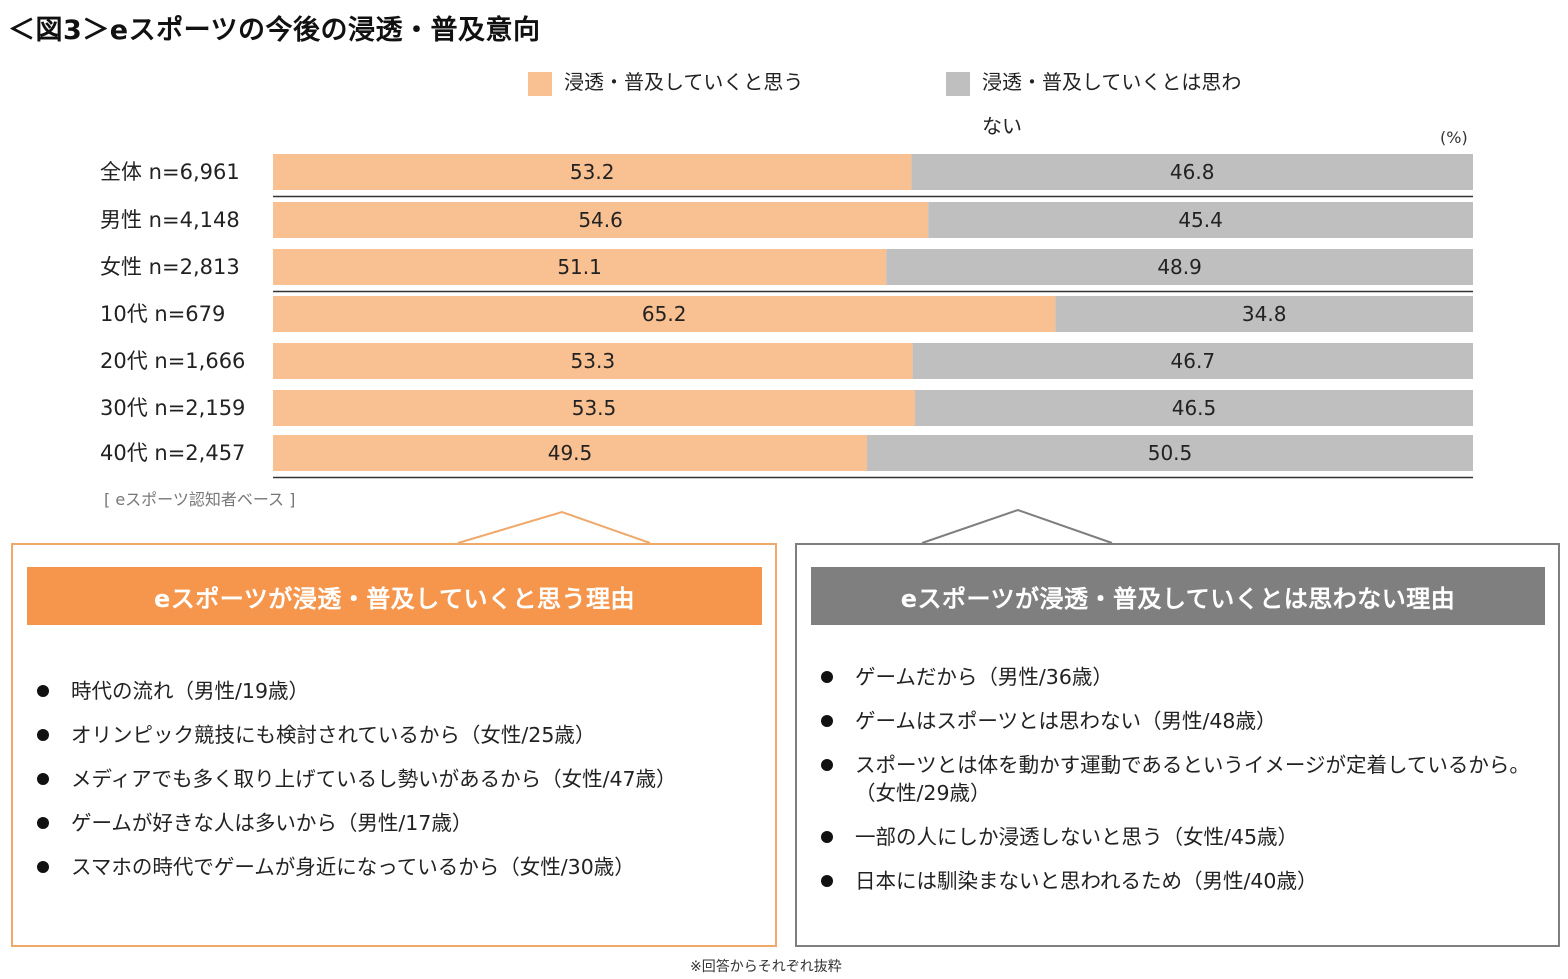  Describe the element at coordinates (766, 967) in the screenshot. I see `footnote: ※回答からそれぞれ抜粋` at that location.